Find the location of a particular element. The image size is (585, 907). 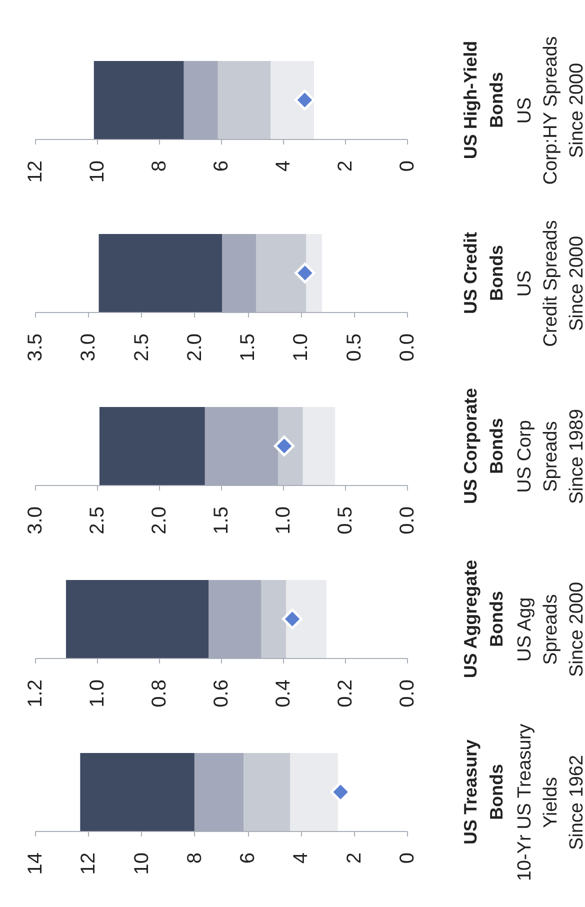

x-tick-label: 0.2 is located at coordinates (345, 694).